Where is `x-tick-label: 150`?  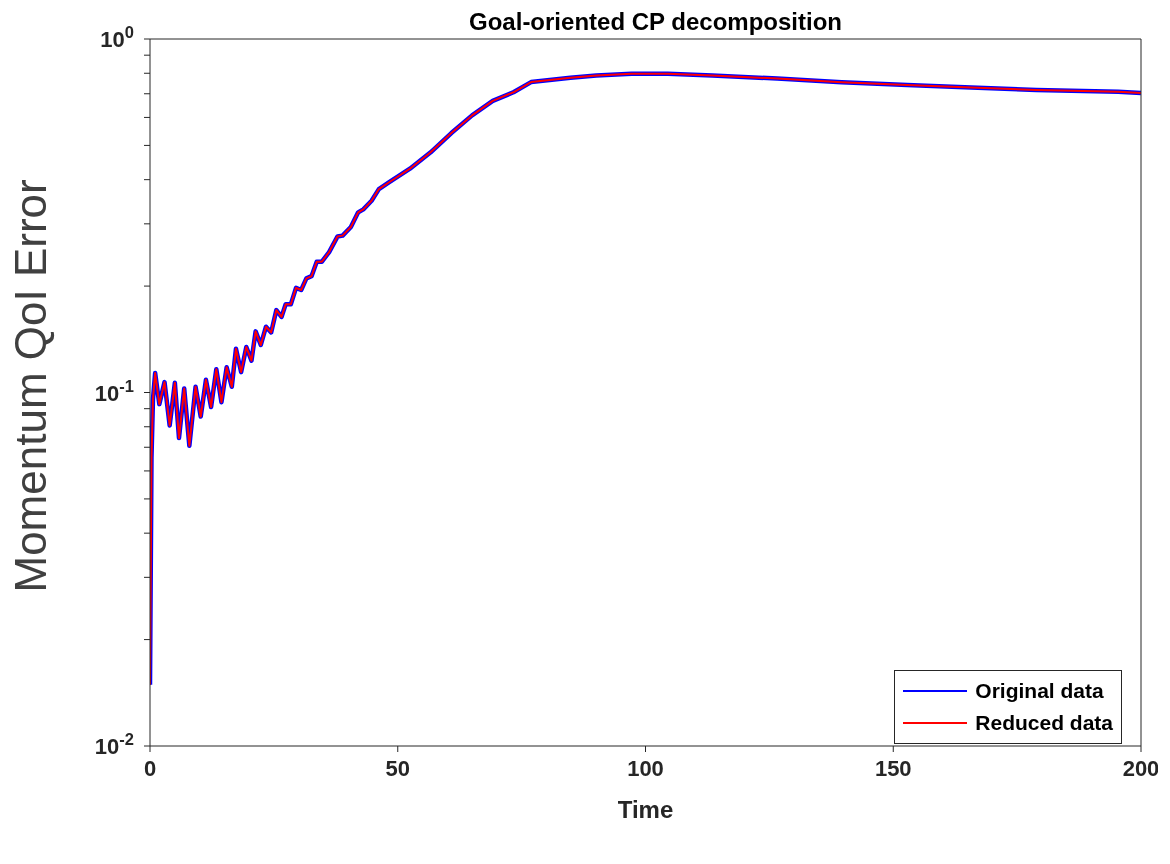 x-tick-label: 150 is located at coordinates (893, 768).